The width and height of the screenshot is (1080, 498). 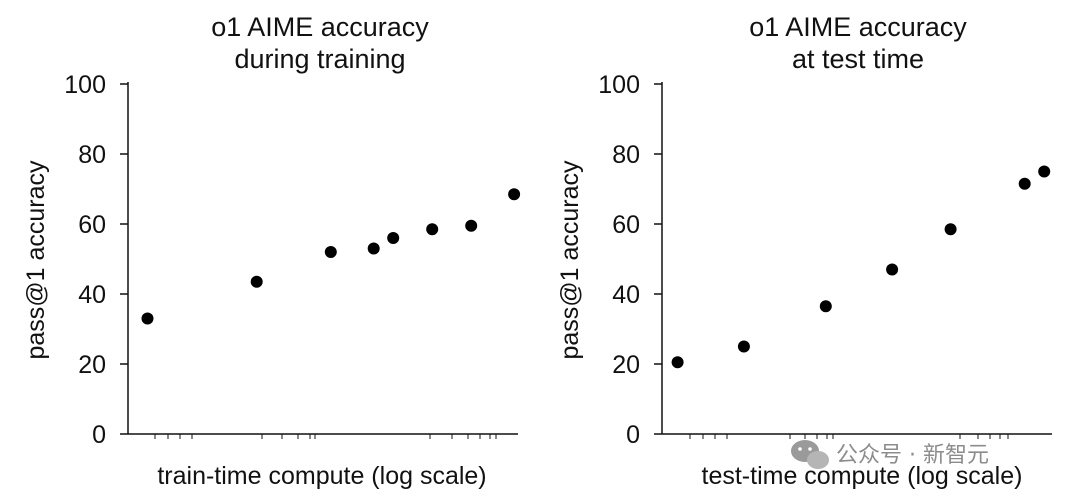 What do you see at coordinates (912, 455) in the screenshot?
I see `watermark-text: 公众号 · 新智元` at bounding box center [912, 455].